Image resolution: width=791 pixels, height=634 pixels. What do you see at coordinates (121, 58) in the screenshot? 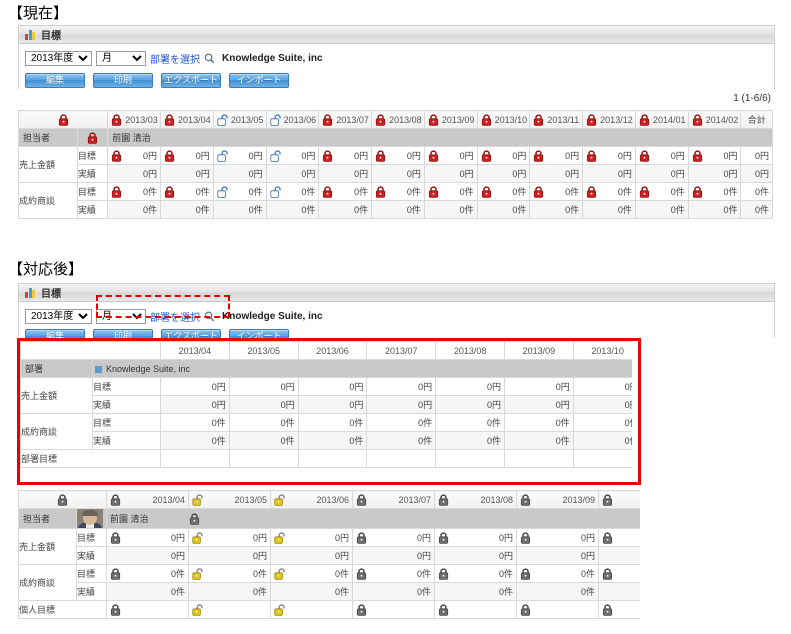
I see `period-select: 月` at bounding box center [121, 58].